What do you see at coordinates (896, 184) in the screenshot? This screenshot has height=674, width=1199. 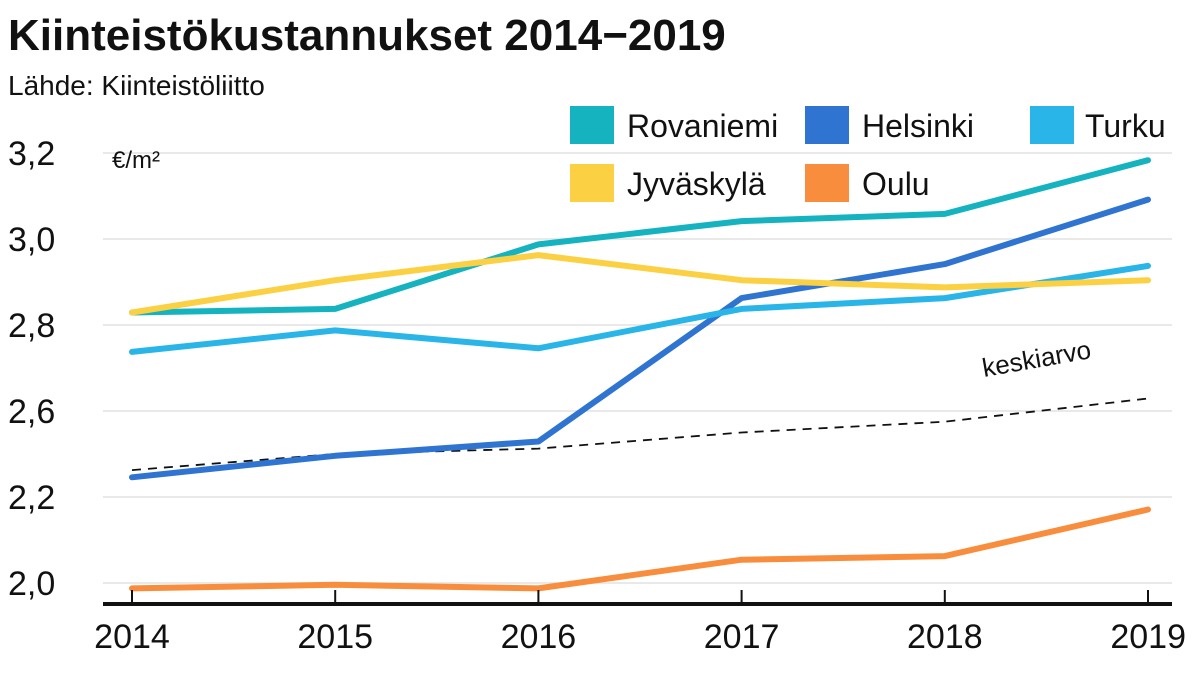 I see `legend-label-oulu: Oulu` at bounding box center [896, 184].